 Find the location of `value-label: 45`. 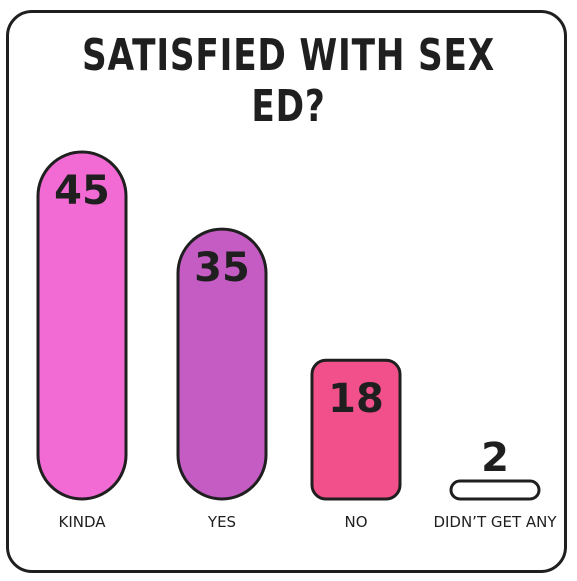

value-label: 45 is located at coordinates (82, 191).